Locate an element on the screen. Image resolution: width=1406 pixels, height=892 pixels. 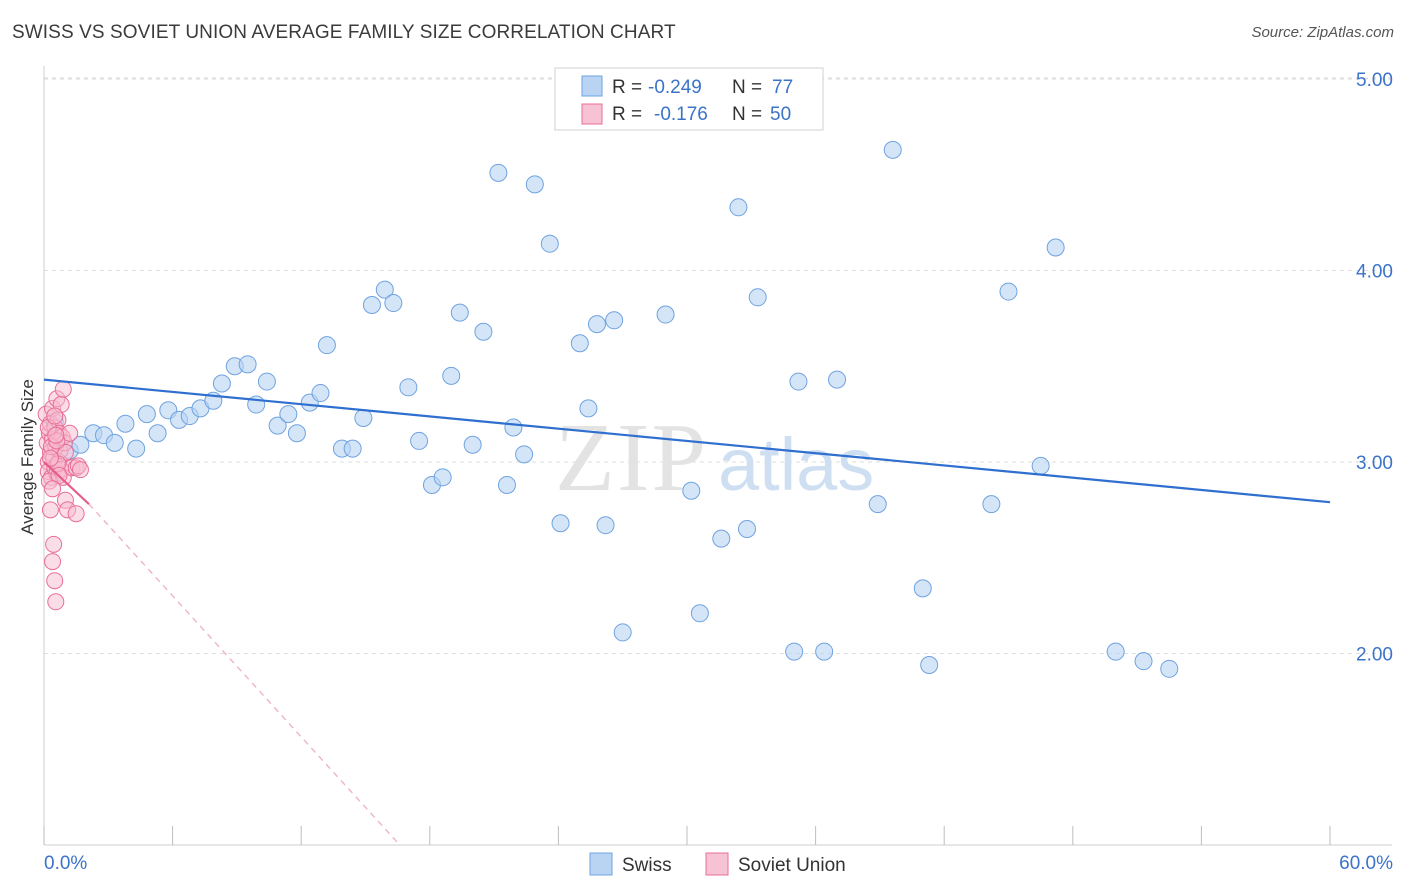
y-tick-label: 5.00 is located at coordinates (1374, 80).